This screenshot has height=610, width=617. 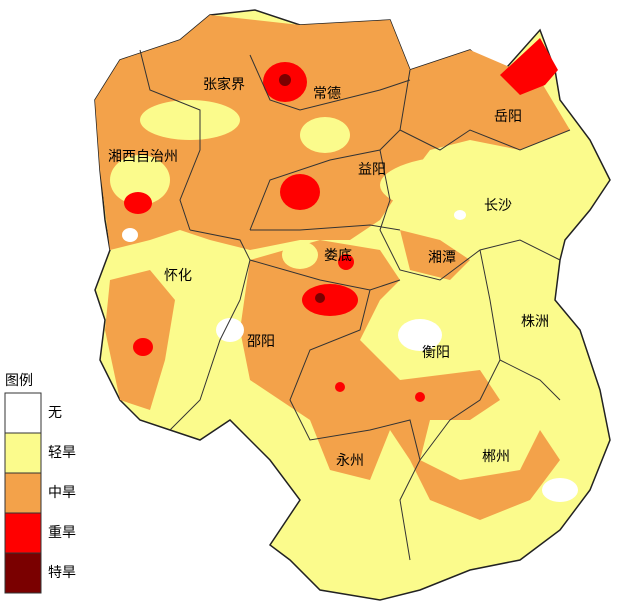 I want to click on legend-label: 无, so click(x=55, y=413).